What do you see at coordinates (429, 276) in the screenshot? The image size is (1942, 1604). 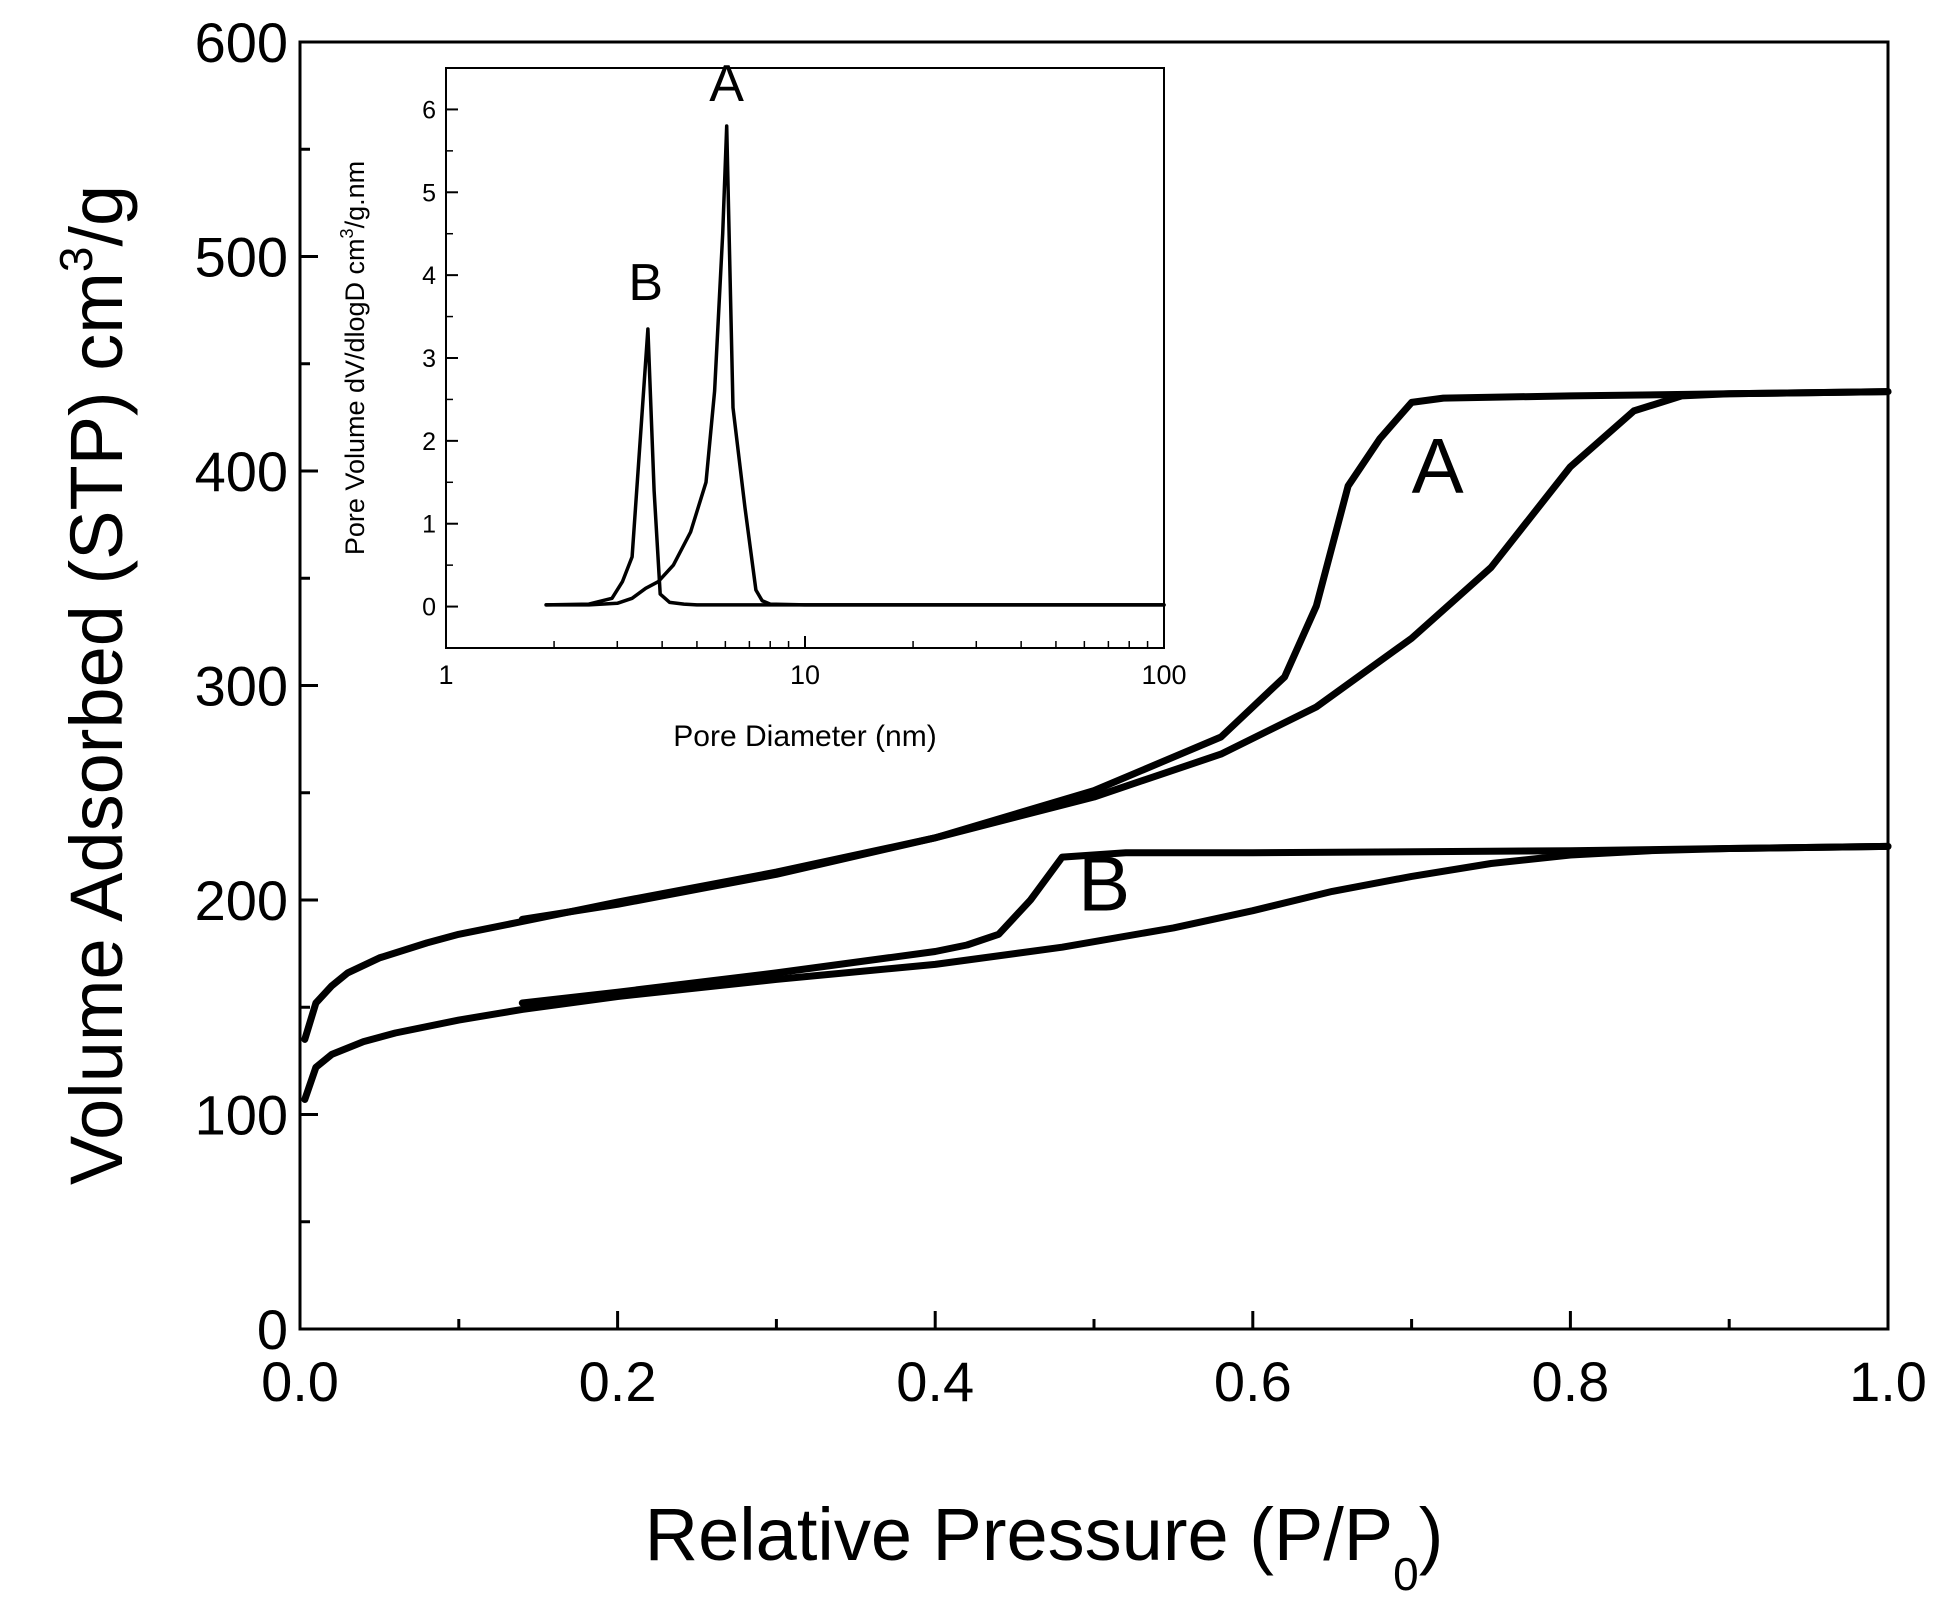 I see `inset-y-tick-label: 4` at bounding box center [429, 276].